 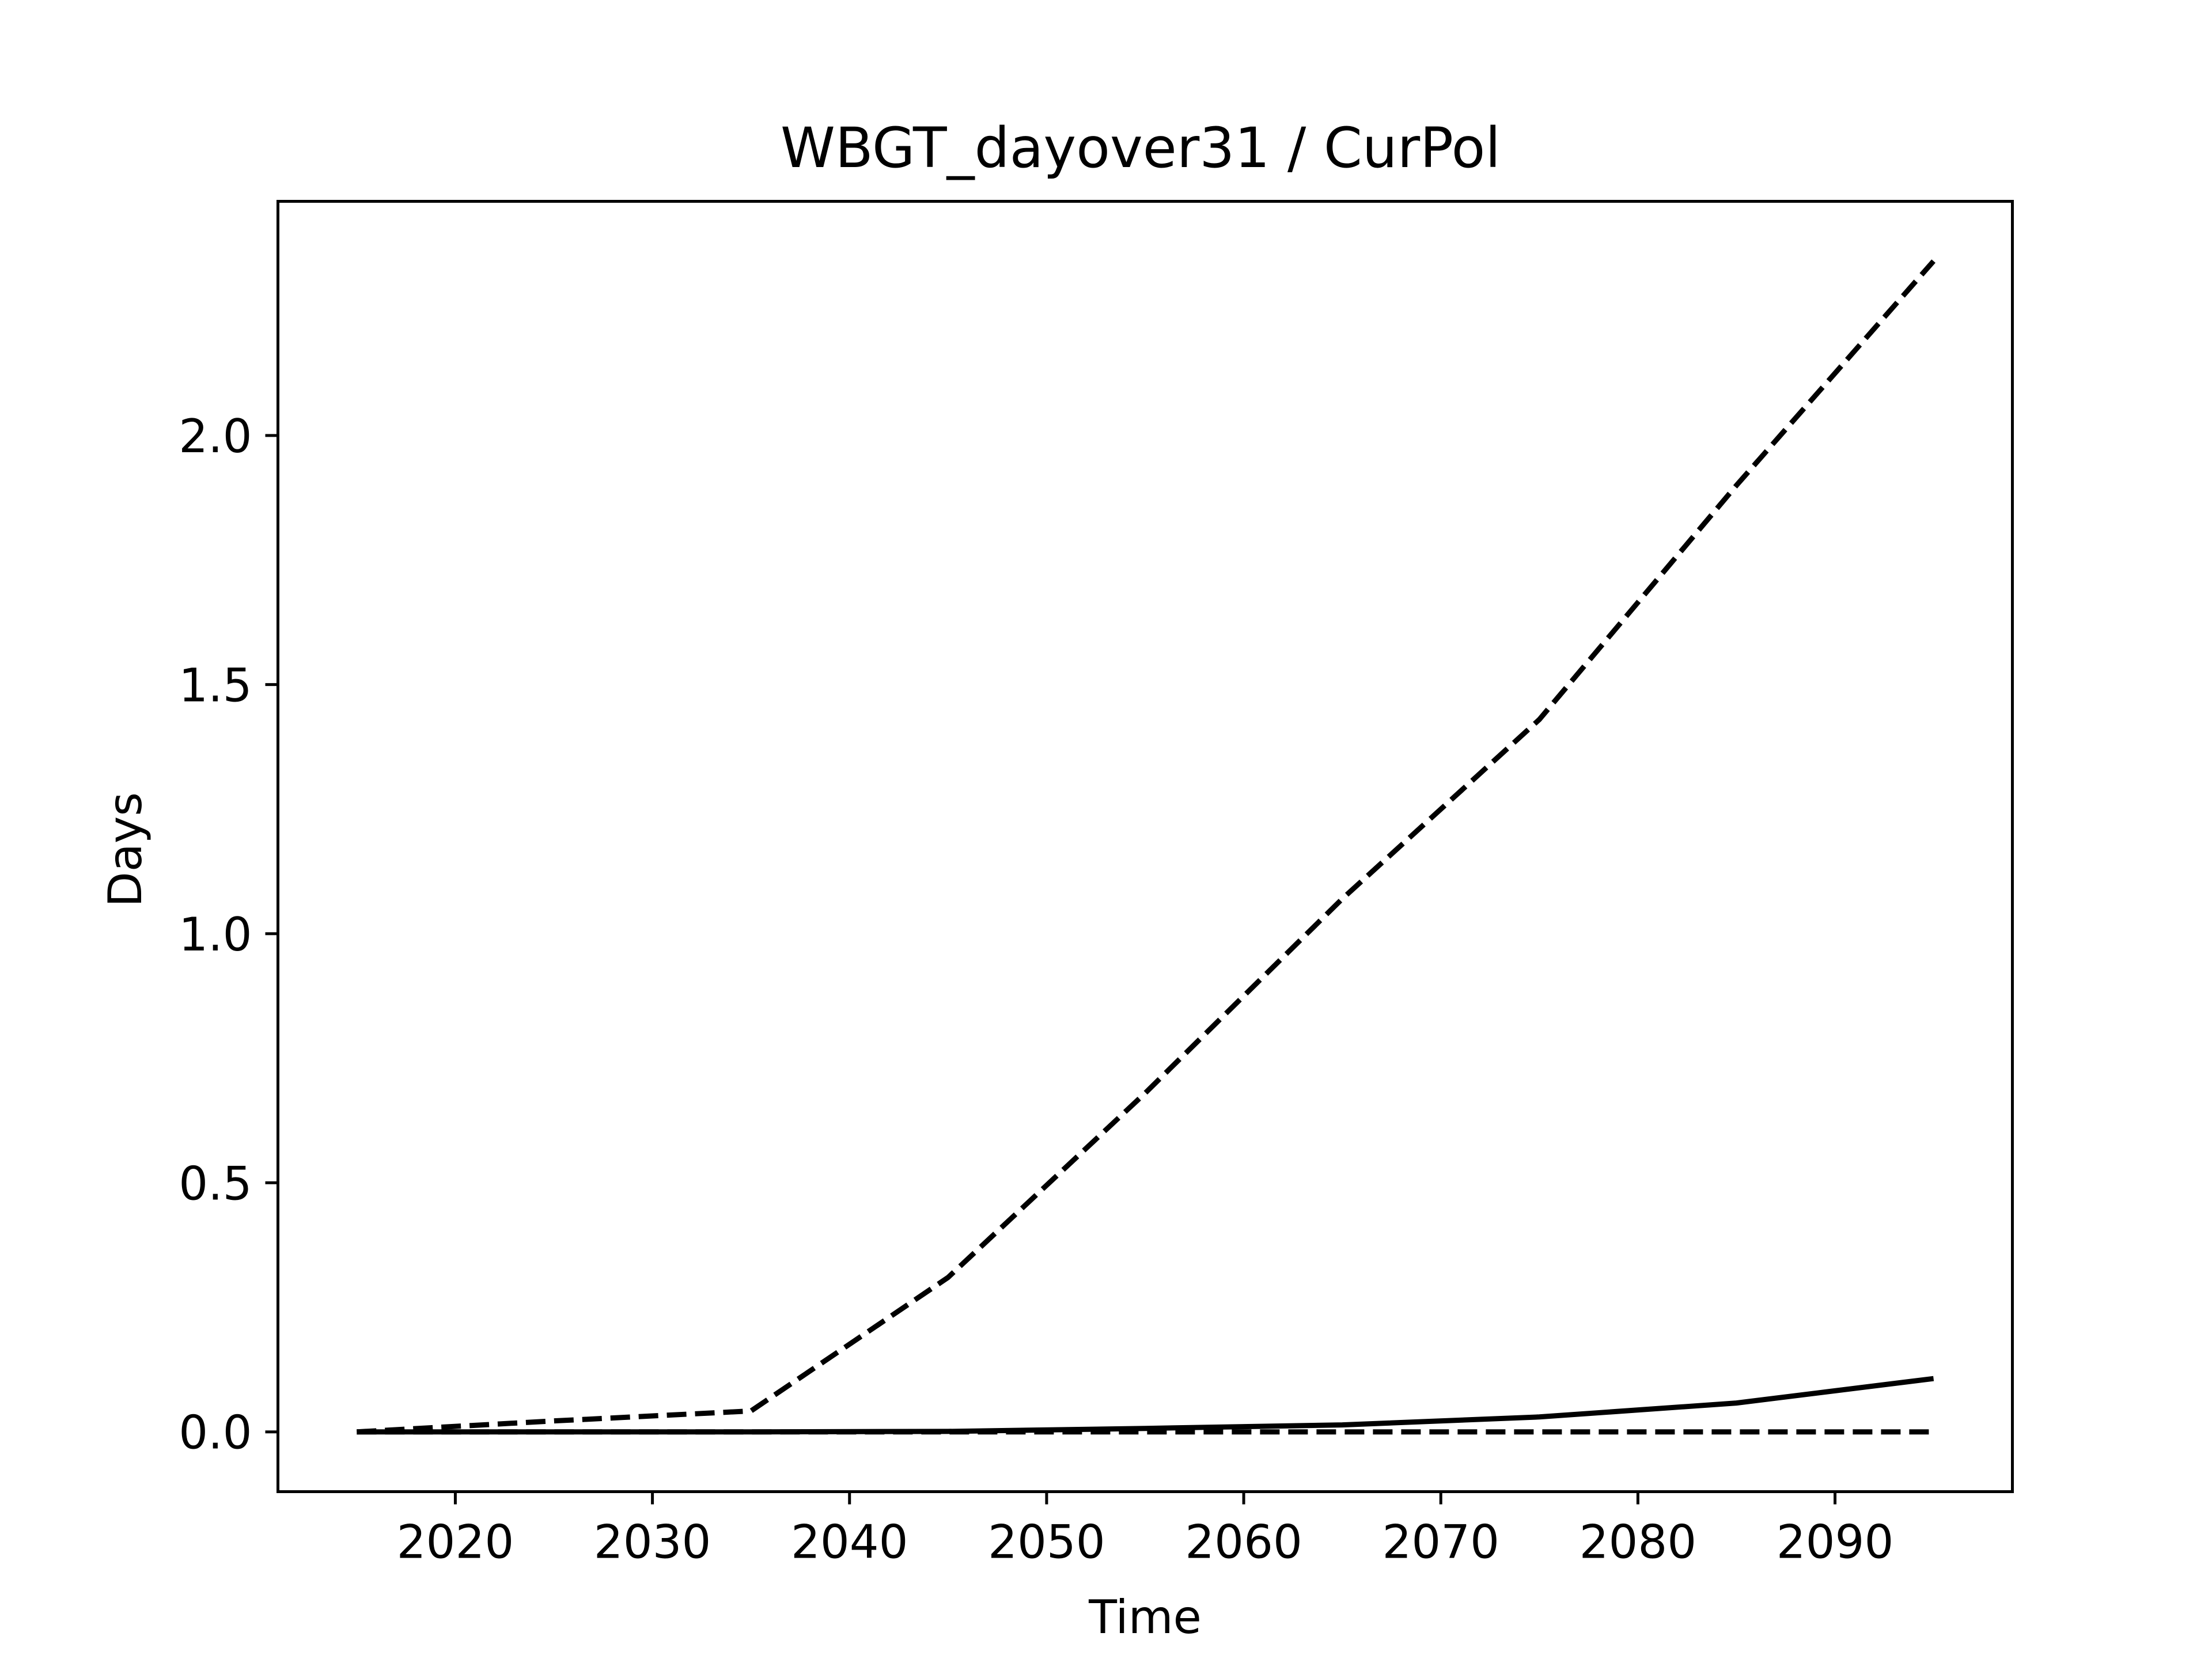 What do you see at coordinates (215, 685) in the screenshot?
I see `y-tick-label: 1.5` at bounding box center [215, 685].